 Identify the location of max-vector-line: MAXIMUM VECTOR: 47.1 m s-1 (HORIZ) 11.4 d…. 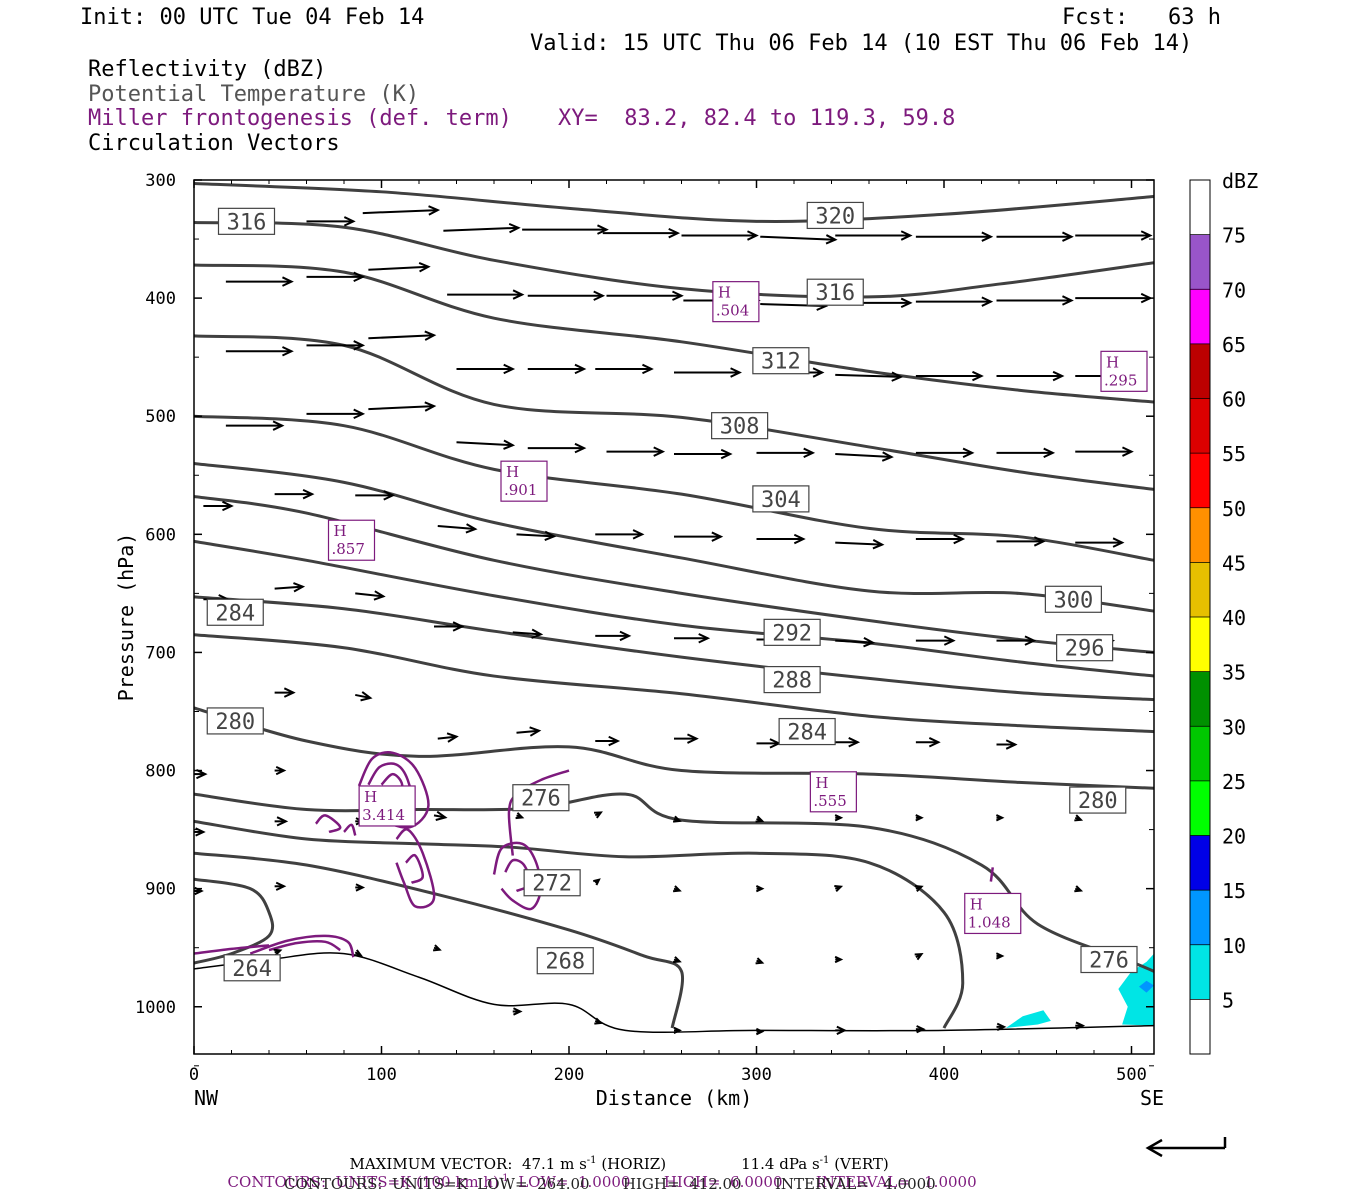
(614, 1156).